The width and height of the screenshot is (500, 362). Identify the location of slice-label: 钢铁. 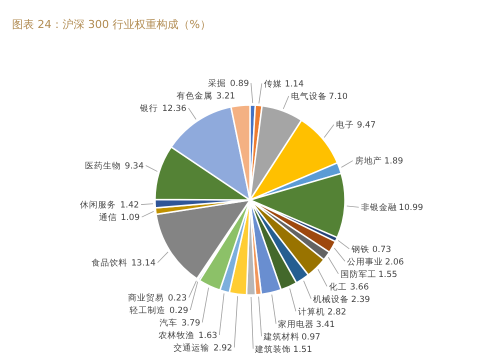
(360, 249).